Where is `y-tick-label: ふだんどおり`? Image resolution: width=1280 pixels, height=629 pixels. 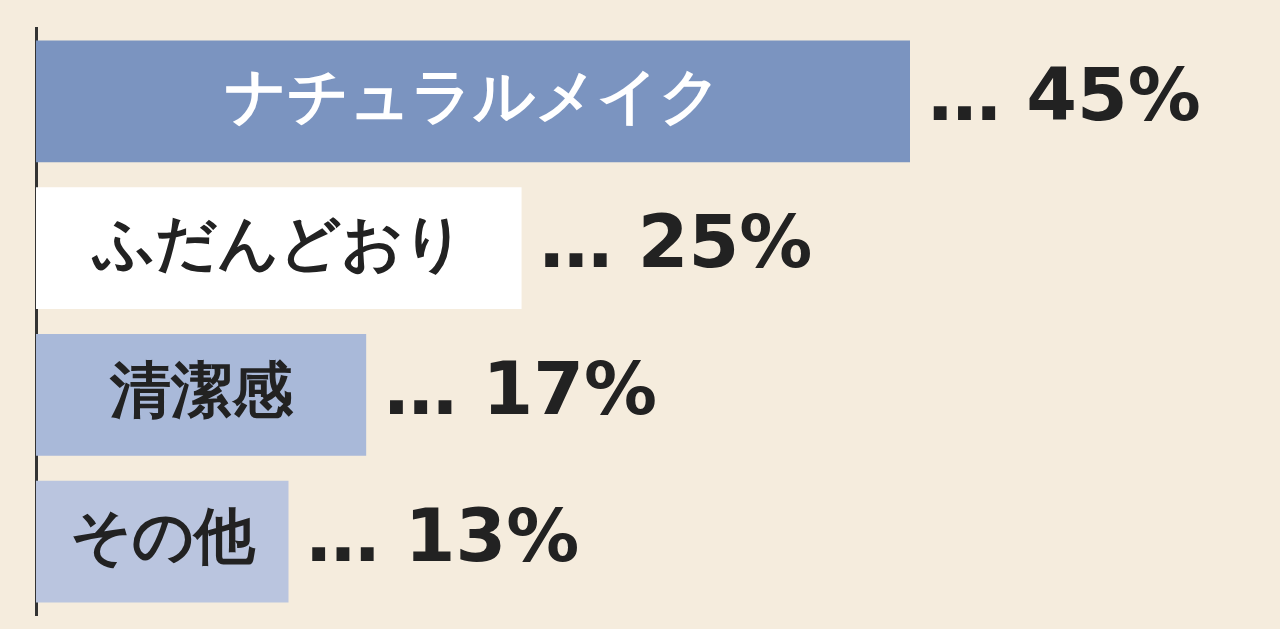 y-tick-label: ふだんどおり is located at coordinates (277, 242).